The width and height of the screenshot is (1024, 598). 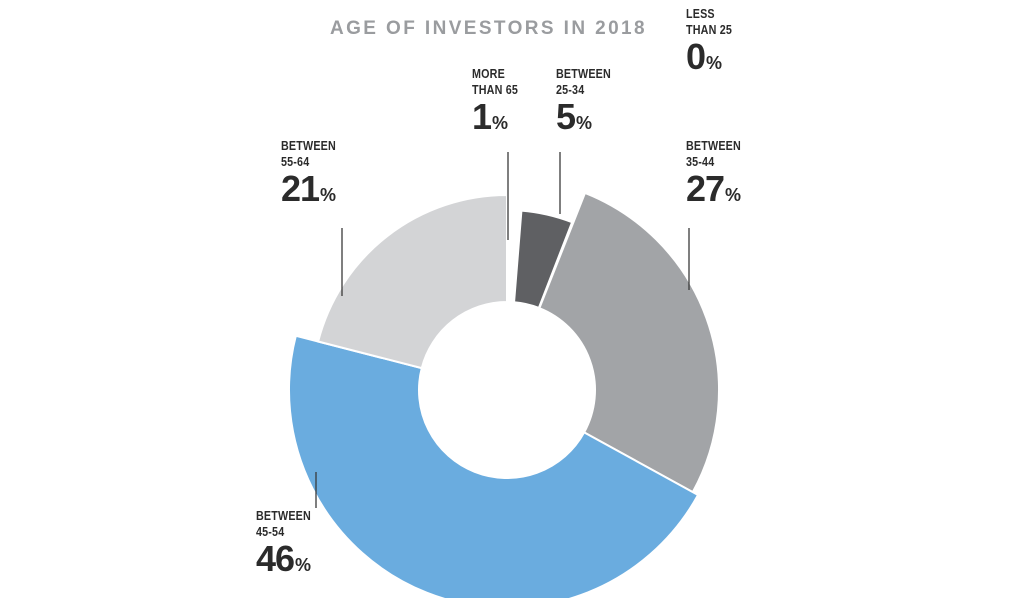 I want to click on slice-label-line: THAN 65, so click(x=495, y=90).